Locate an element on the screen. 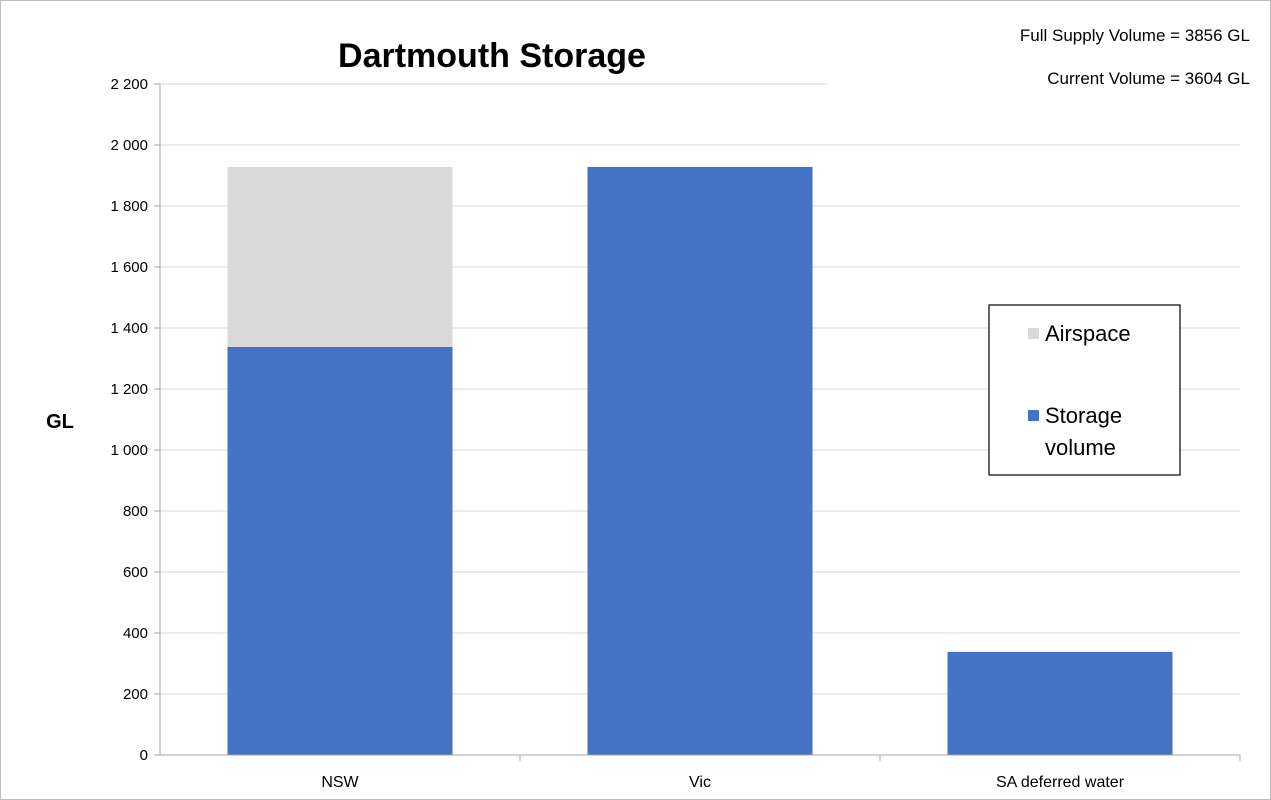 Image resolution: width=1271 pixels, height=800 pixels. y-tick-label: 2 200 is located at coordinates (129, 84).